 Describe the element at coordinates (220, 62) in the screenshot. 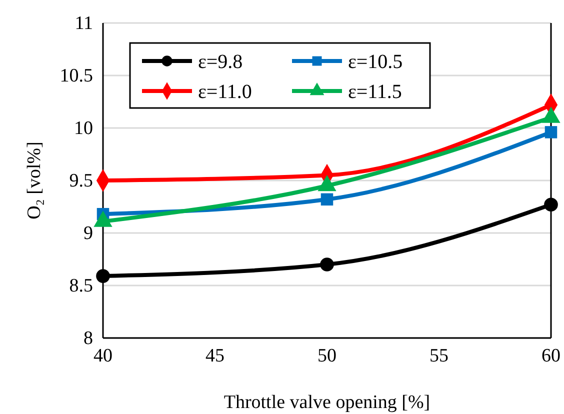

I see `legend-label: ε=9.8` at that location.